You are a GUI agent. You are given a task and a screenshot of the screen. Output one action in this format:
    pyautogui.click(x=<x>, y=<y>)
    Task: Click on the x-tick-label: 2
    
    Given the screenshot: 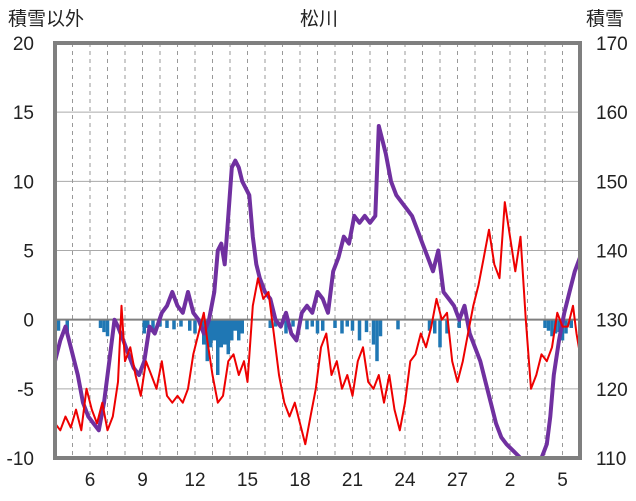 What is the action you would take?
    pyautogui.click(x=510, y=480)
    